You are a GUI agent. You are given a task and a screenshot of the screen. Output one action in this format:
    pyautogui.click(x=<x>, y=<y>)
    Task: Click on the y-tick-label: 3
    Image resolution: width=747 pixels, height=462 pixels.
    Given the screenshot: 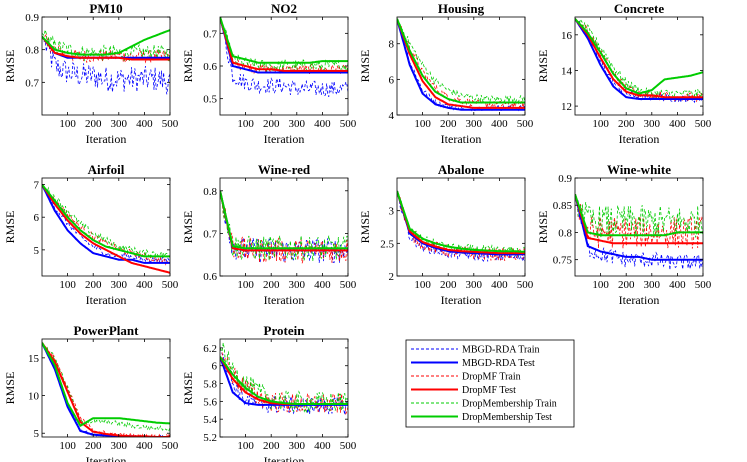 What is the action you would take?
    pyautogui.click(x=392, y=212)
    